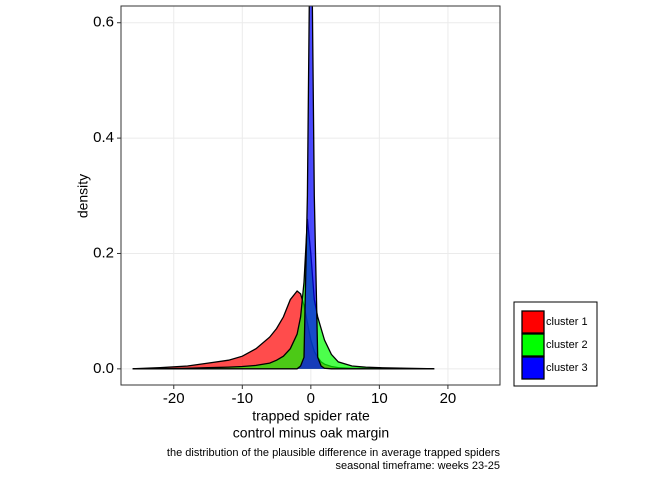 The width and height of the screenshot is (672, 485). What do you see at coordinates (242, 398) in the screenshot?
I see `x-tick-label: -10` at bounding box center [242, 398].